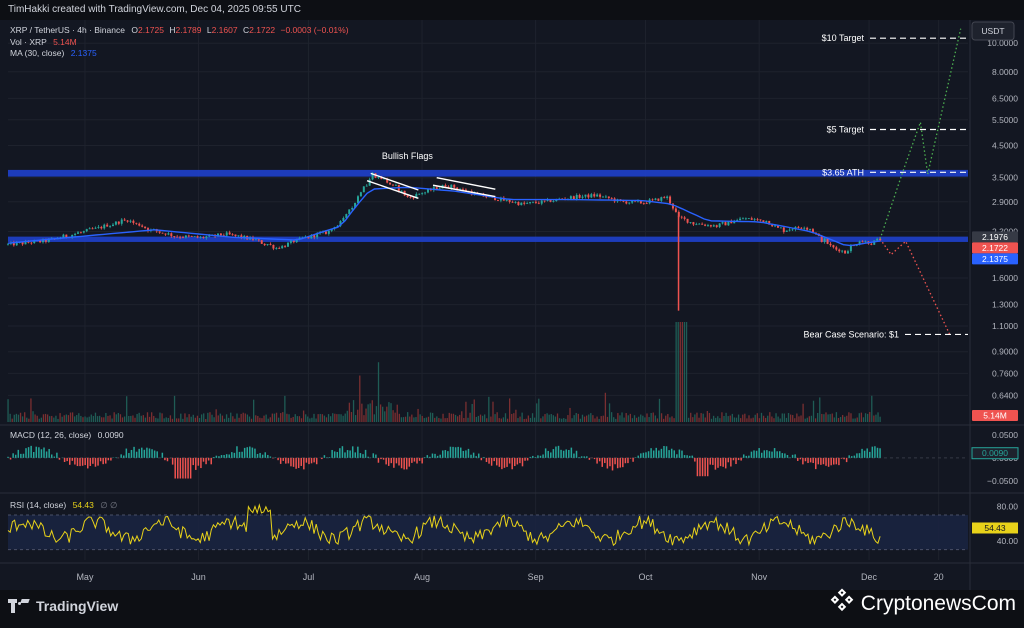 The height and width of the screenshot is (628, 1024). What do you see at coordinates (422, 577) in the screenshot?
I see `time-tick-label: Aug` at bounding box center [422, 577].